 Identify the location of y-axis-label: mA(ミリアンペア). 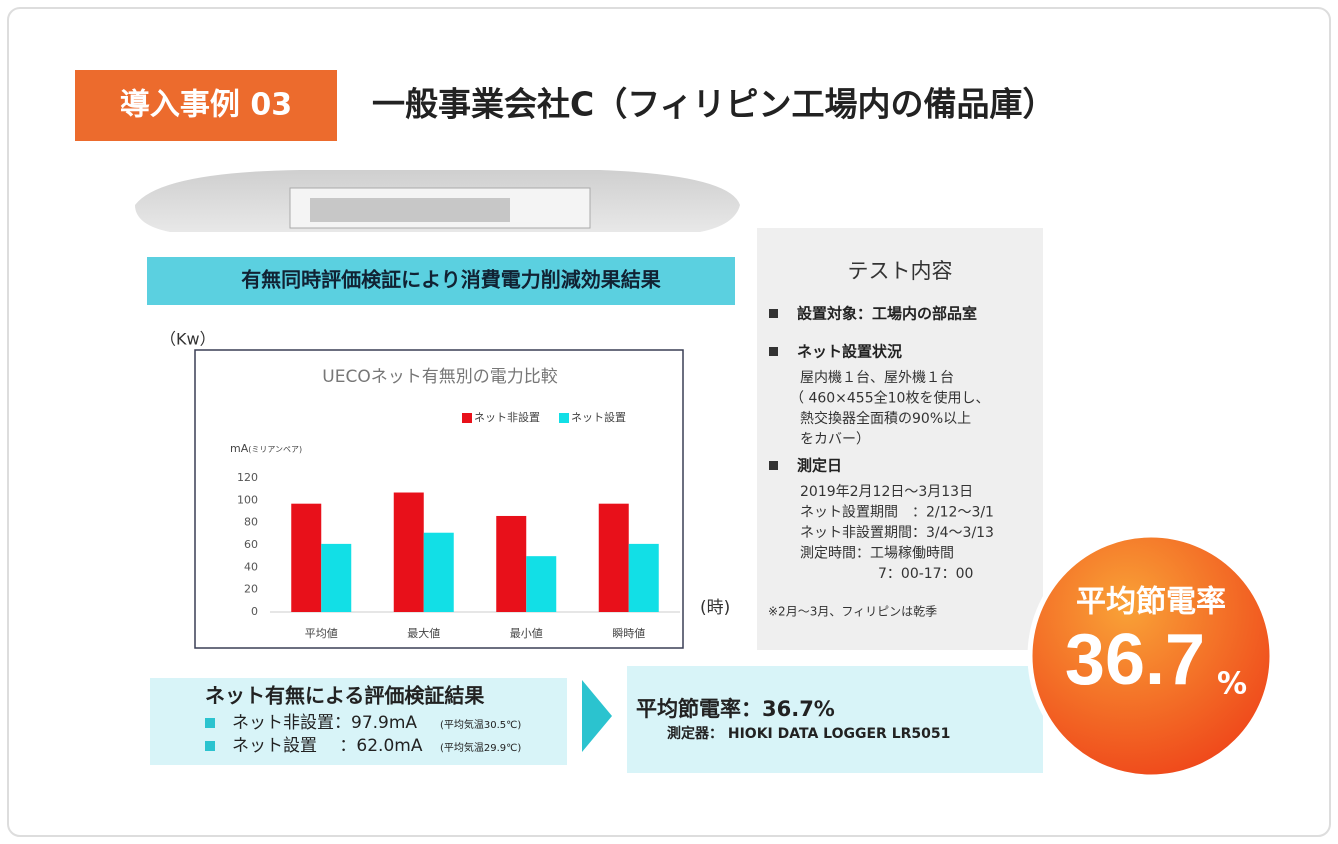
(266, 448).